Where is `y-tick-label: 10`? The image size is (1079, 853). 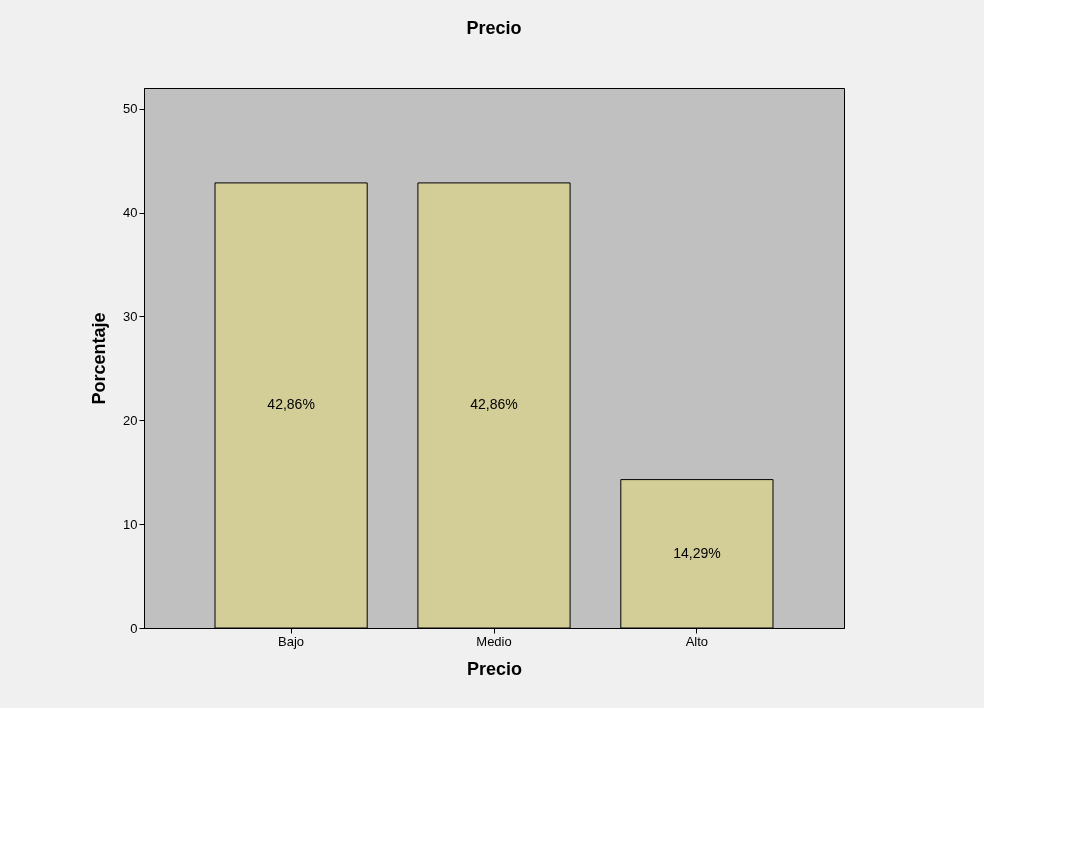 y-tick-label: 10 is located at coordinates (130, 524).